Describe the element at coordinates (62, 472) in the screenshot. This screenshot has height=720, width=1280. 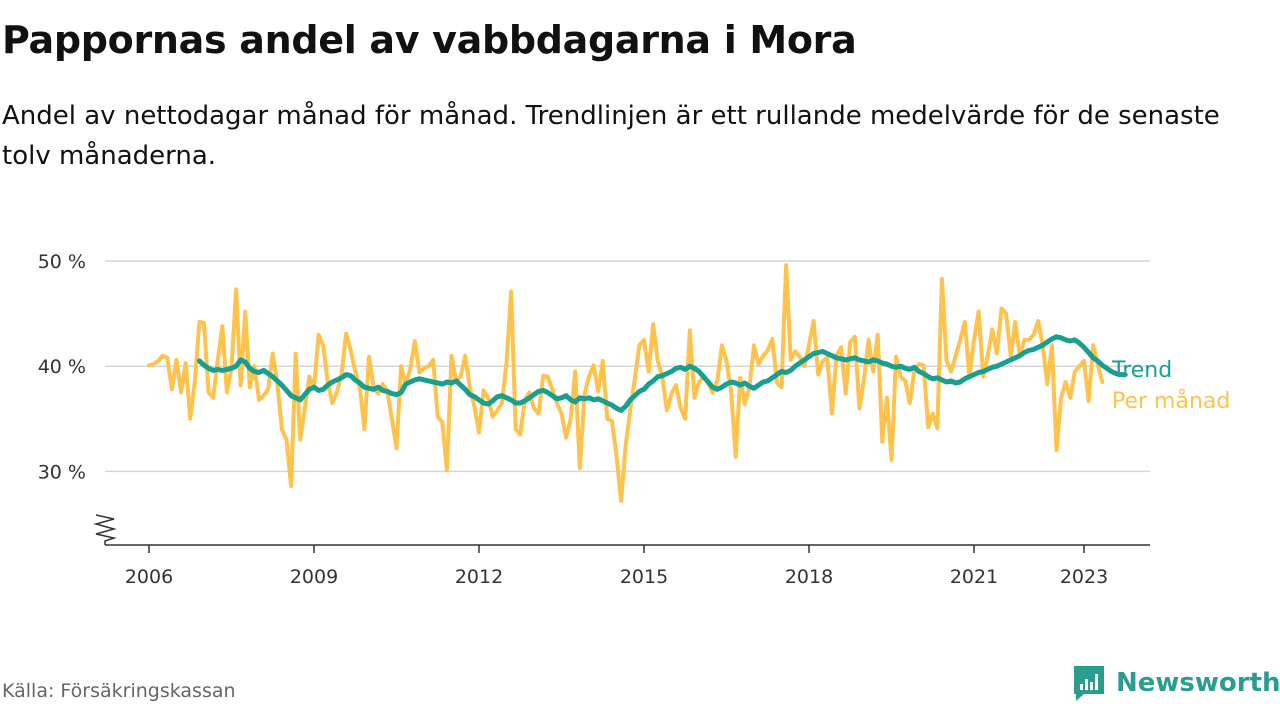
I see `y-tick-label: 30 %` at that location.